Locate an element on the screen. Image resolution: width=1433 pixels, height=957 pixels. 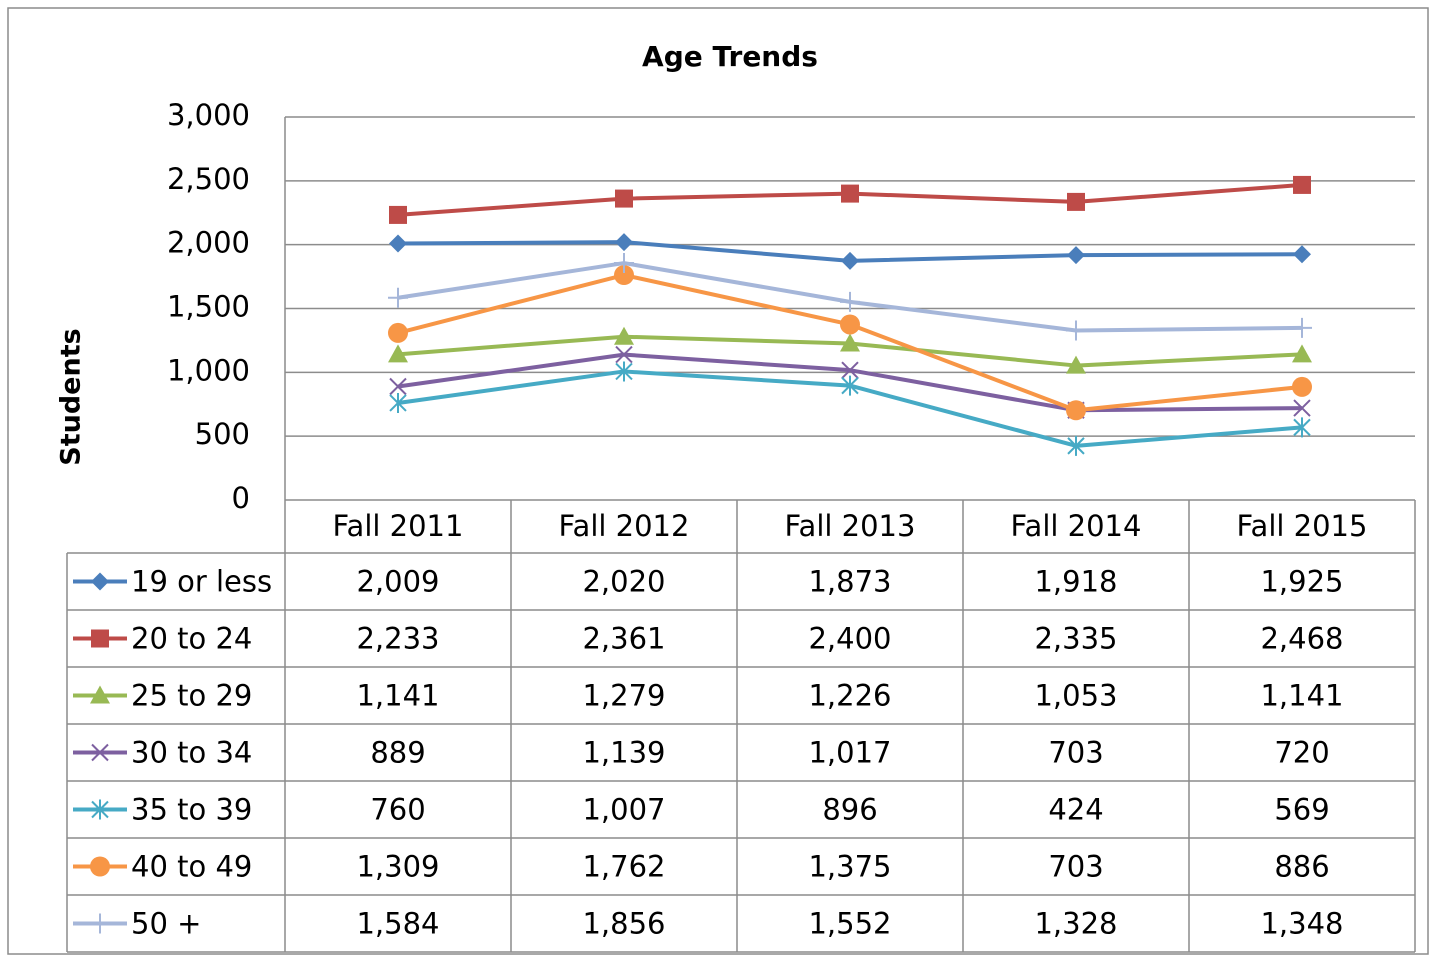
y-tick-label: 1,000 is located at coordinates (208, 370).